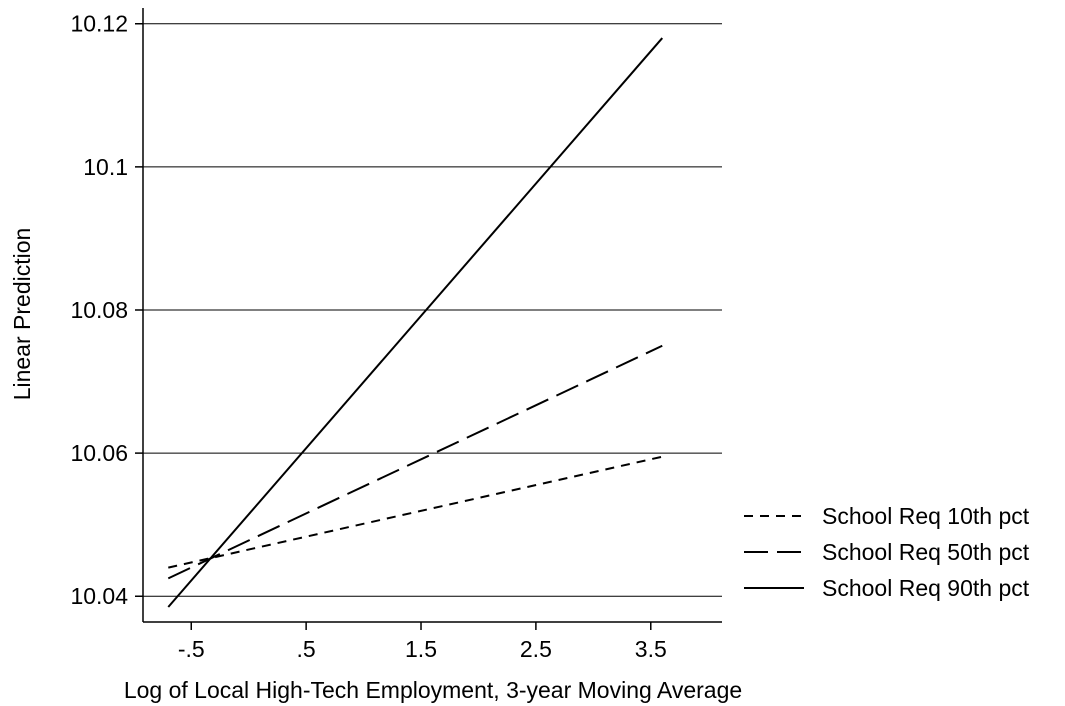 The image size is (1065, 706). What do you see at coordinates (926, 552) in the screenshot?
I see `legend-label: School Req 50th pct` at bounding box center [926, 552].